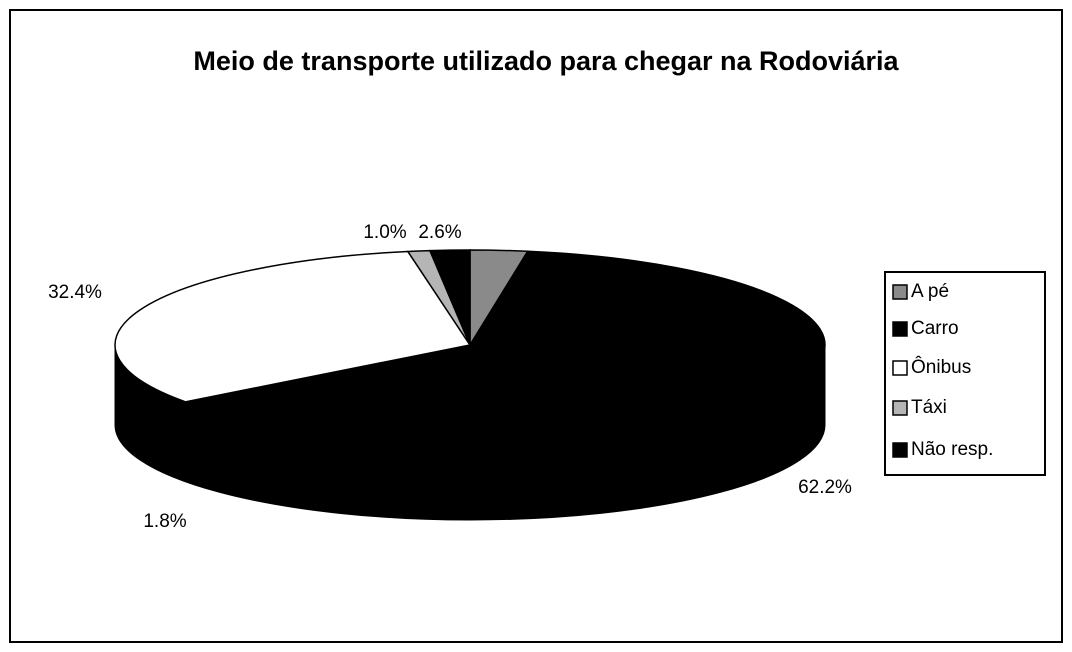  What do you see at coordinates (384, 232) in the screenshot?
I see `data-label: 1.0%` at bounding box center [384, 232].